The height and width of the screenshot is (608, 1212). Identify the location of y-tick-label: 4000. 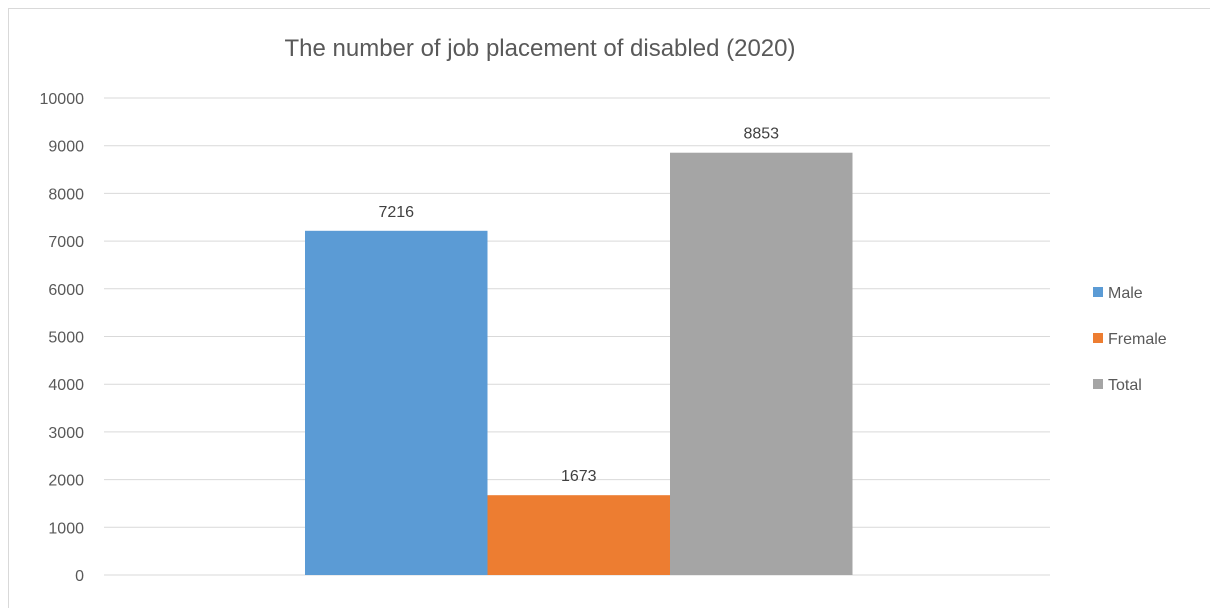
(66, 385).